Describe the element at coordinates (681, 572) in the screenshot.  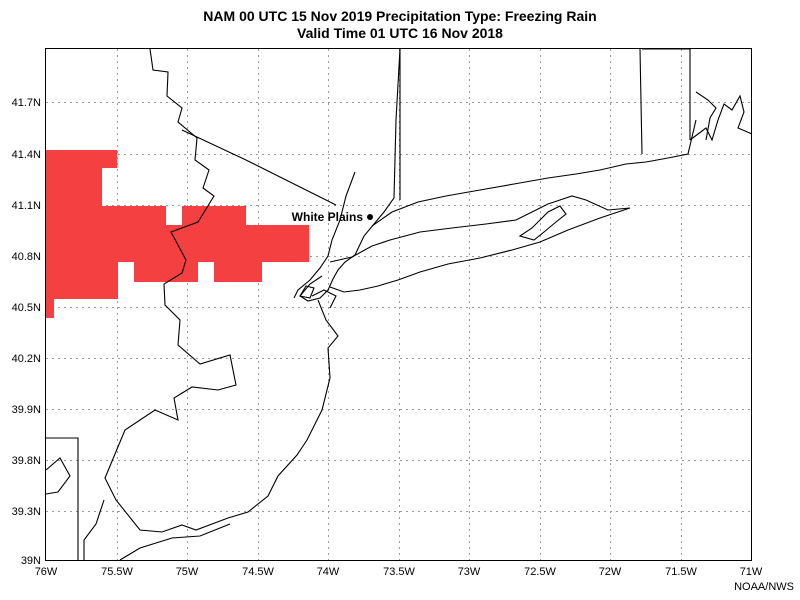
I see `lon-tick-label: 71.5W` at that location.